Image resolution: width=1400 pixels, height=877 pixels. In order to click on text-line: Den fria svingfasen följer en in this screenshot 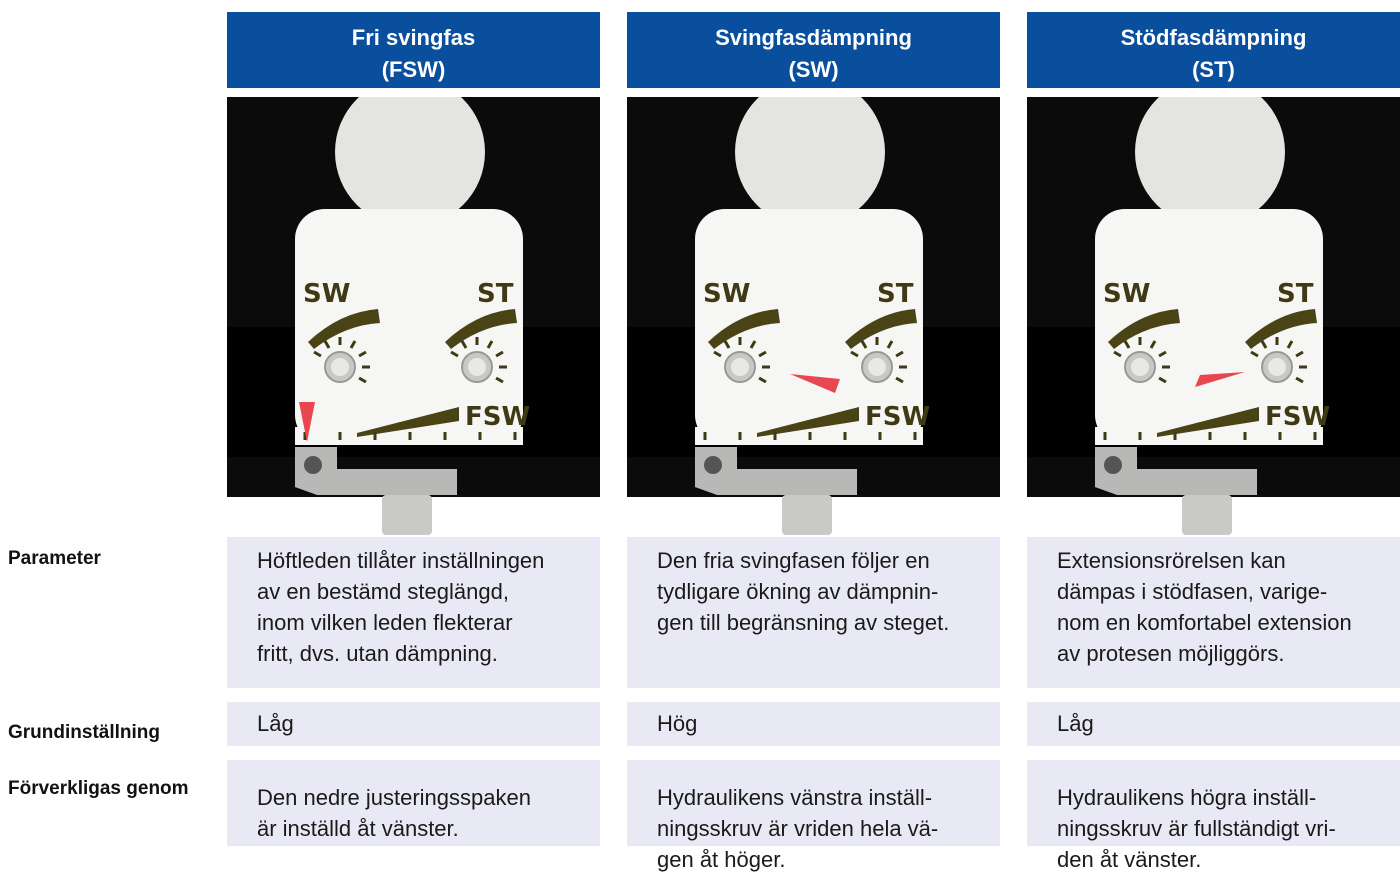, I will do `click(793, 560)`.